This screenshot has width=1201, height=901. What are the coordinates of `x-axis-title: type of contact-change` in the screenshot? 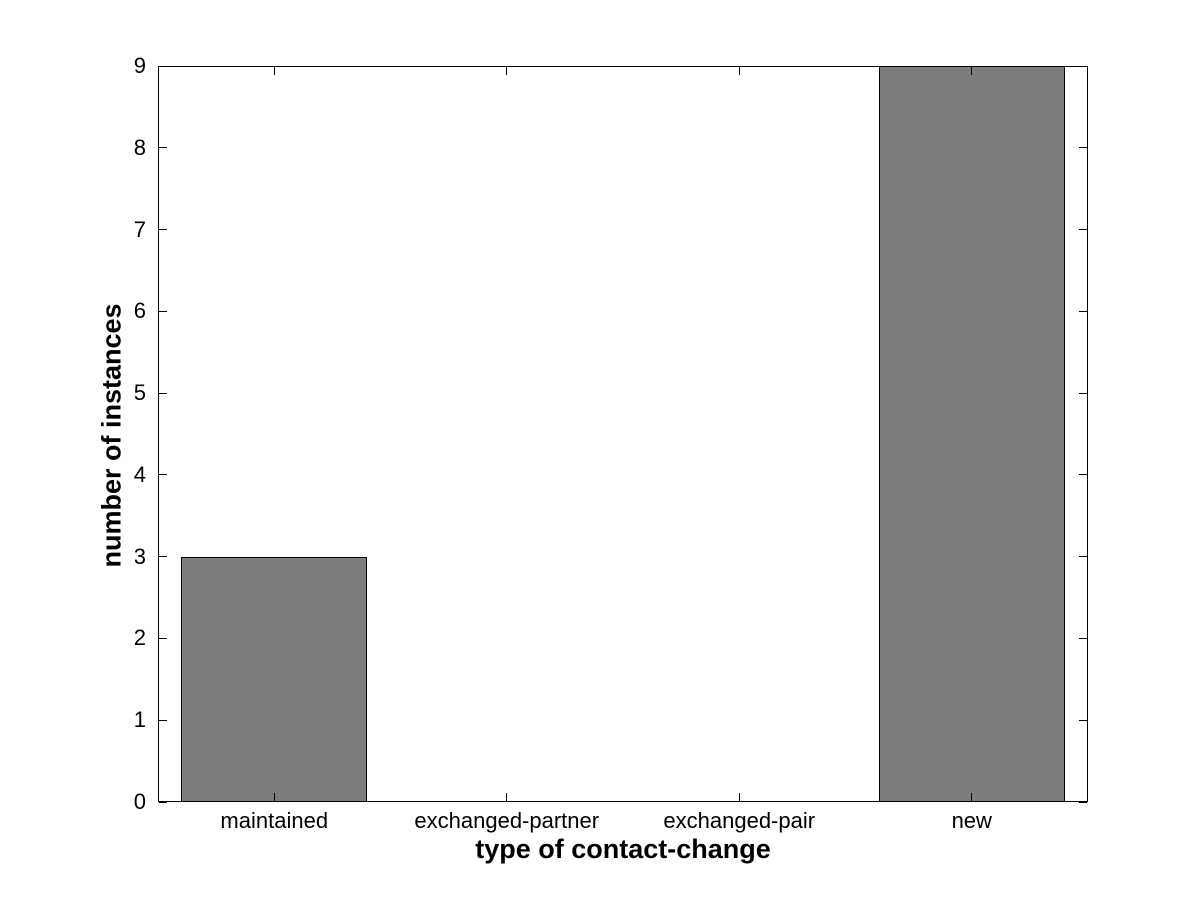 It's located at (623, 849).